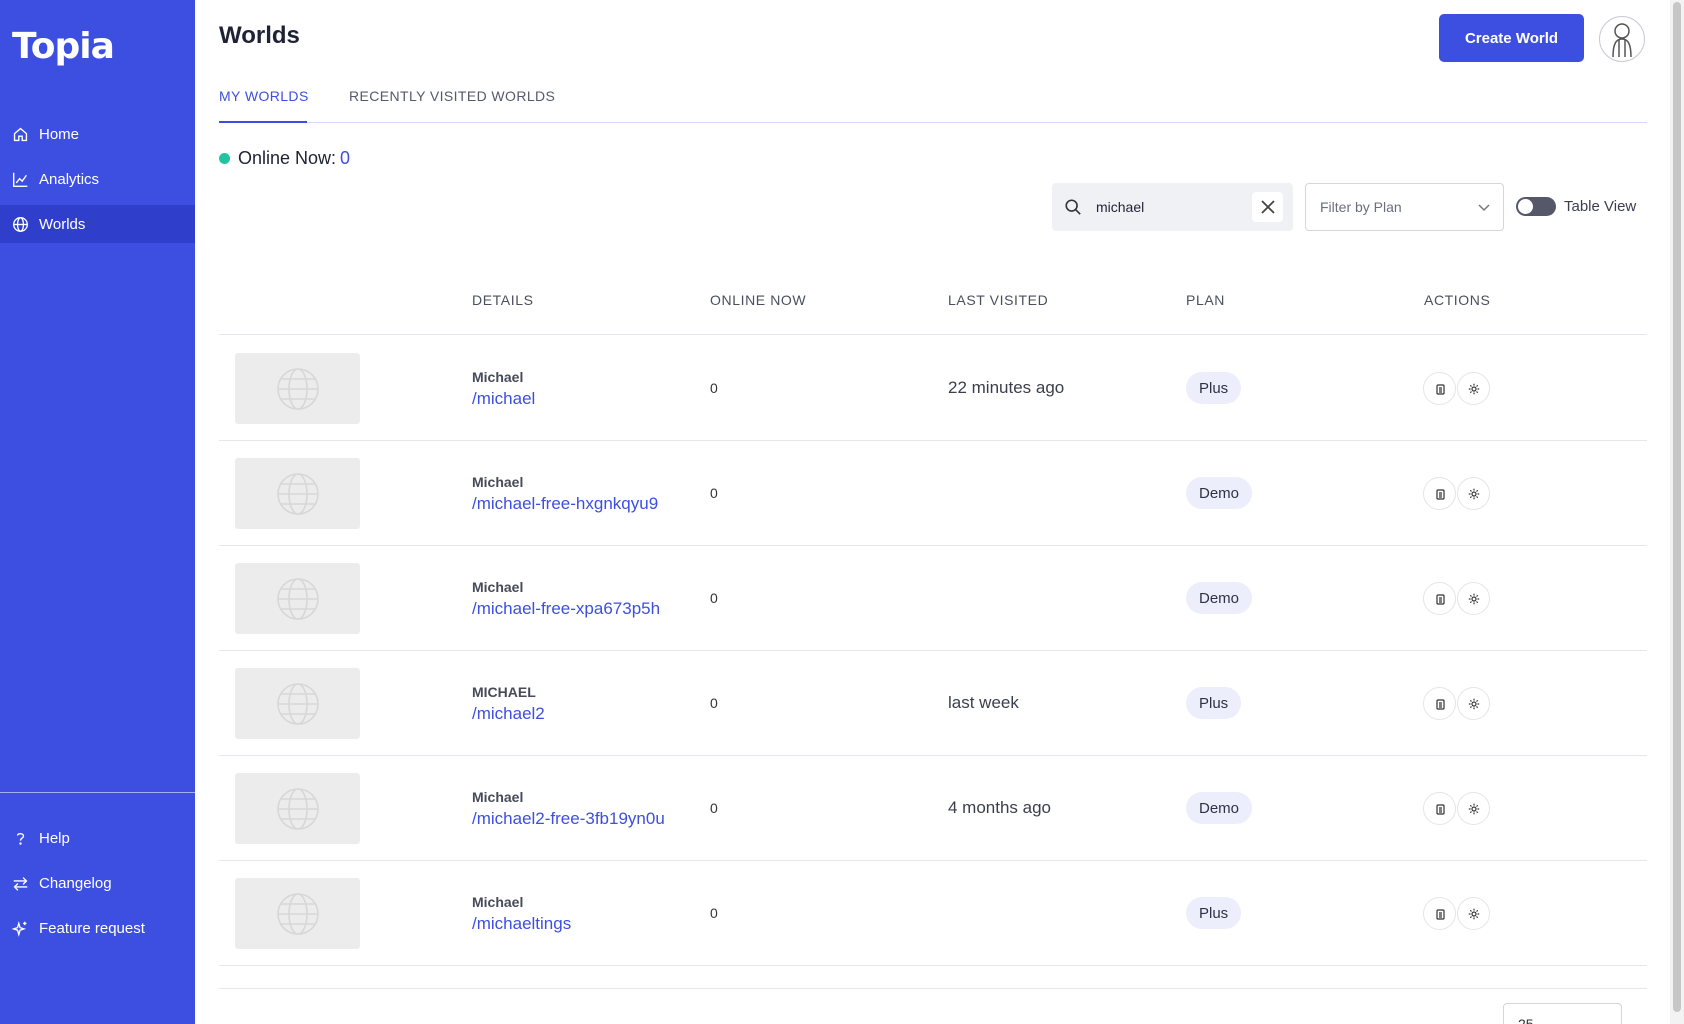 Image resolution: width=1684 pixels, height=1024 pixels. Describe the element at coordinates (1525, 206) in the screenshot. I see `toggle-knob` at that location.